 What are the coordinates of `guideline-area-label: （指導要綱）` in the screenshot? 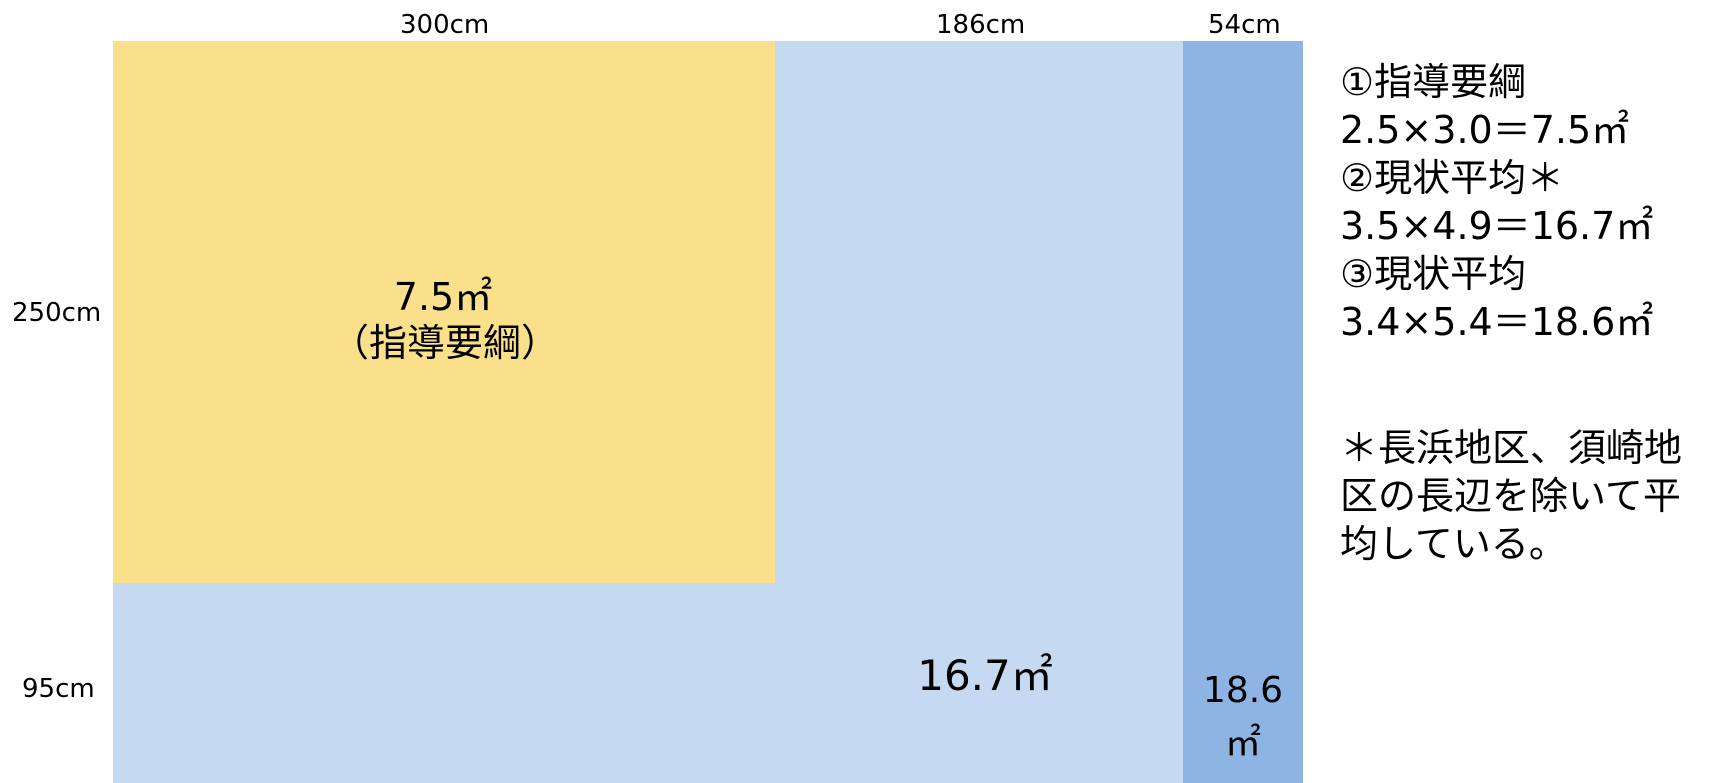 It's located at (444, 343).